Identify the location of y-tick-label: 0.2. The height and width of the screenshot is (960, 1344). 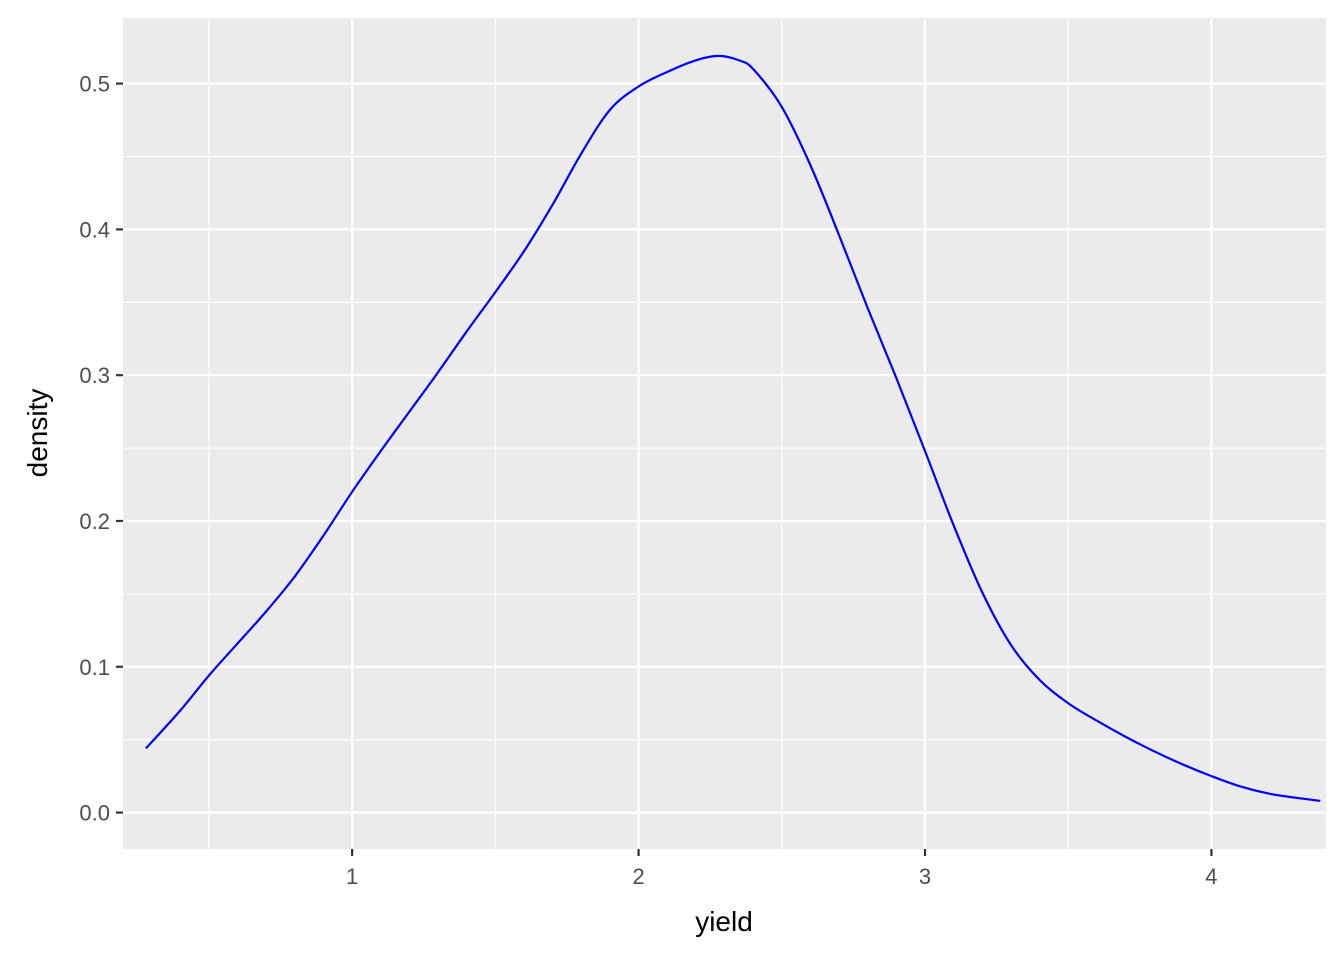
(94, 521).